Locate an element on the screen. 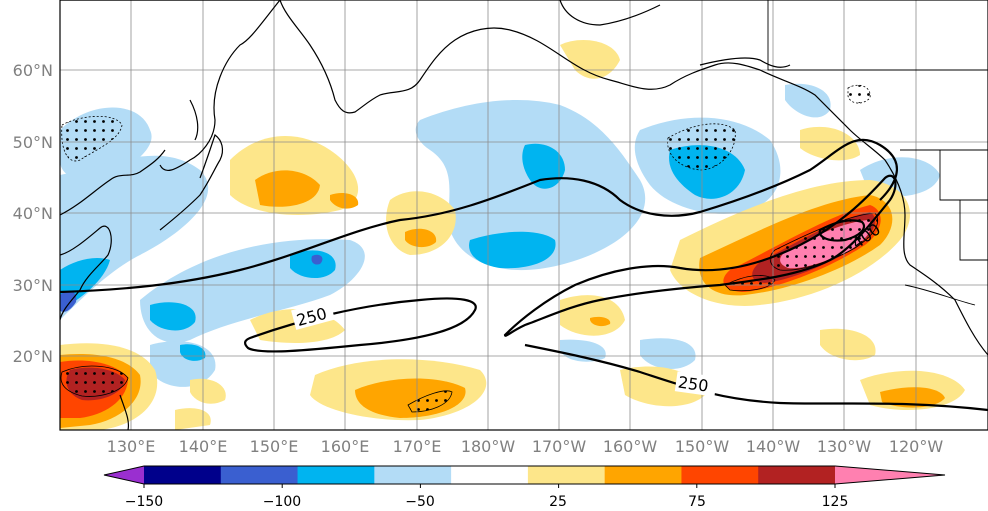 Image resolution: width=988 pixels, height=511 pixels. colorbar-label-75: 75 is located at coordinates (697, 502).